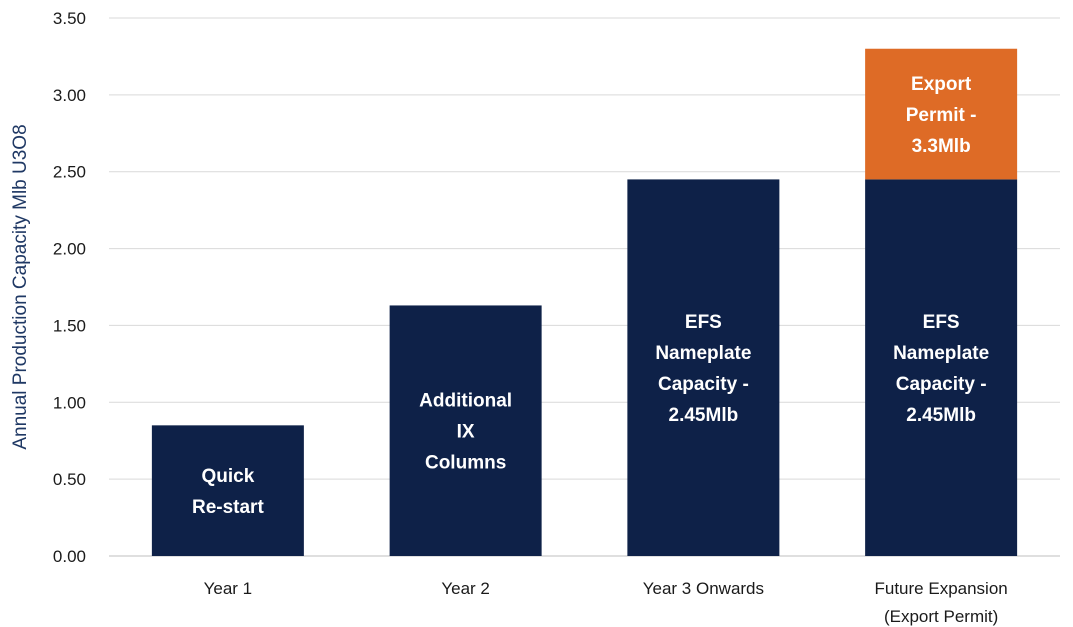  What do you see at coordinates (69, 479) in the screenshot?
I see `y-tick-label: 0.50` at bounding box center [69, 479].